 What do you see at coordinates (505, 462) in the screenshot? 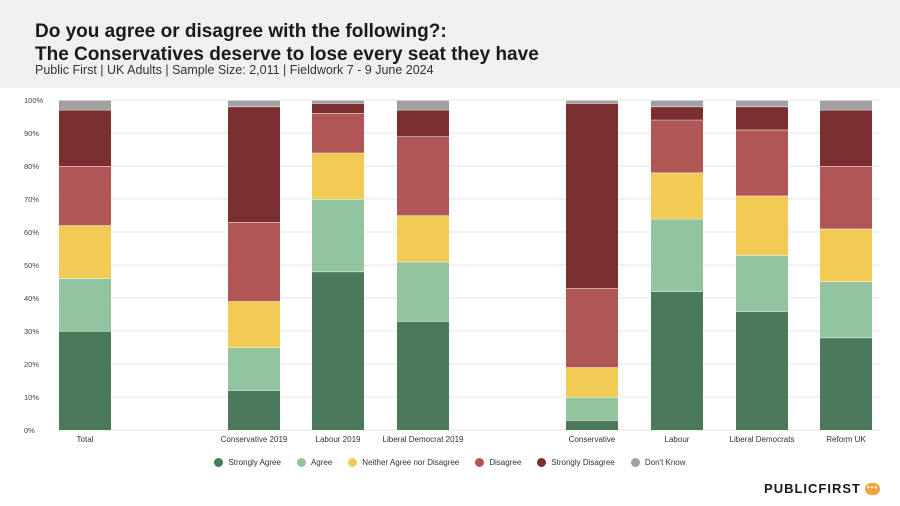
I see `legend-label: Disagree` at bounding box center [505, 462].